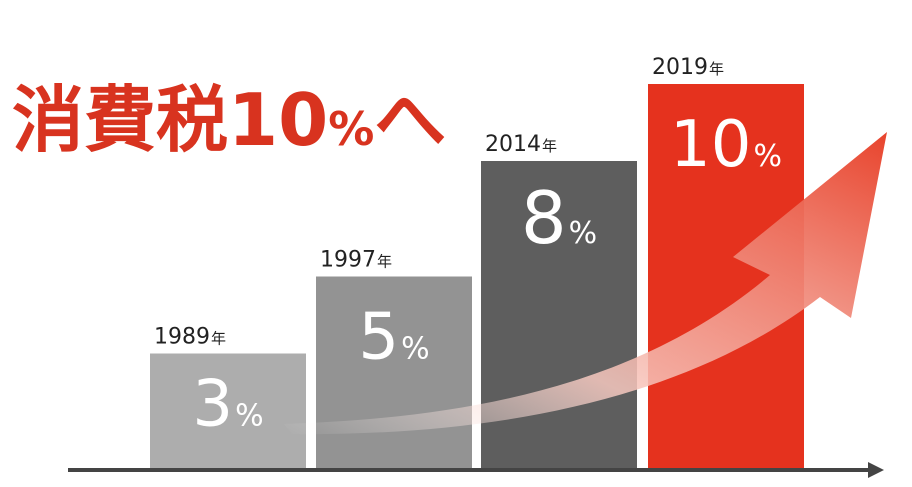 This screenshot has height=487, width=912. I want to click on year-label-1989: 1989年, so click(190, 337).